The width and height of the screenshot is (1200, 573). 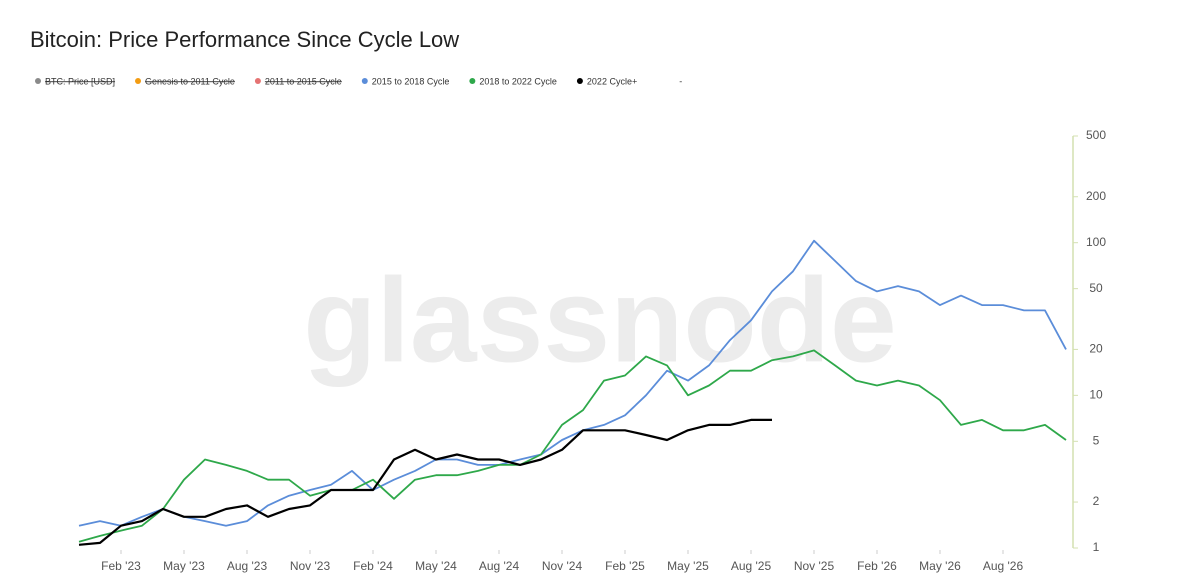 What do you see at coordinates (518, 81) in the screenshot?
I see `legend-label: 2018 to 2022 Cycle` at bounding box center [518, 81].